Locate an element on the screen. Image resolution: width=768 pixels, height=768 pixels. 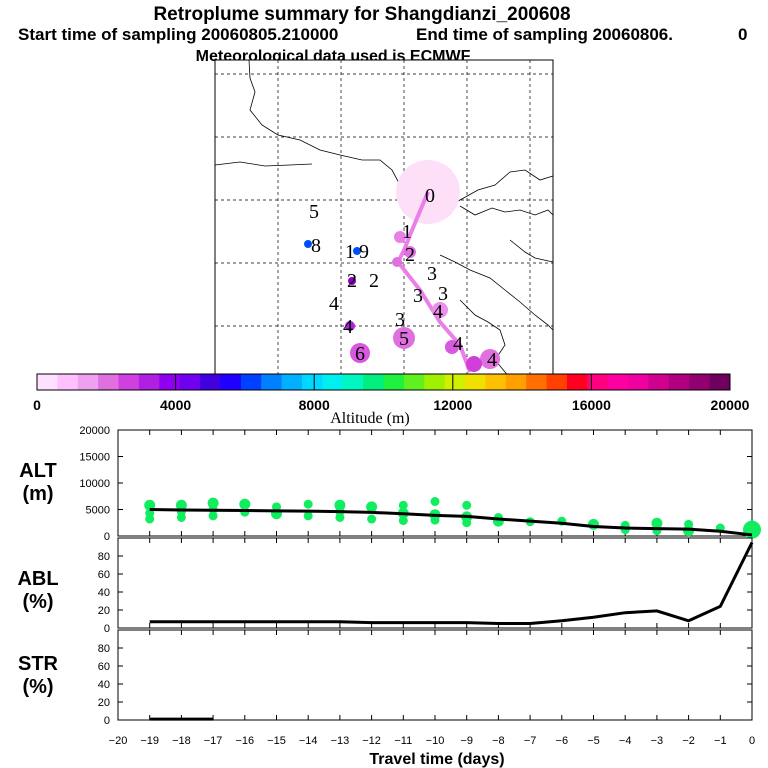
x-tick-label: −18 is located at coordinates (181, 741).